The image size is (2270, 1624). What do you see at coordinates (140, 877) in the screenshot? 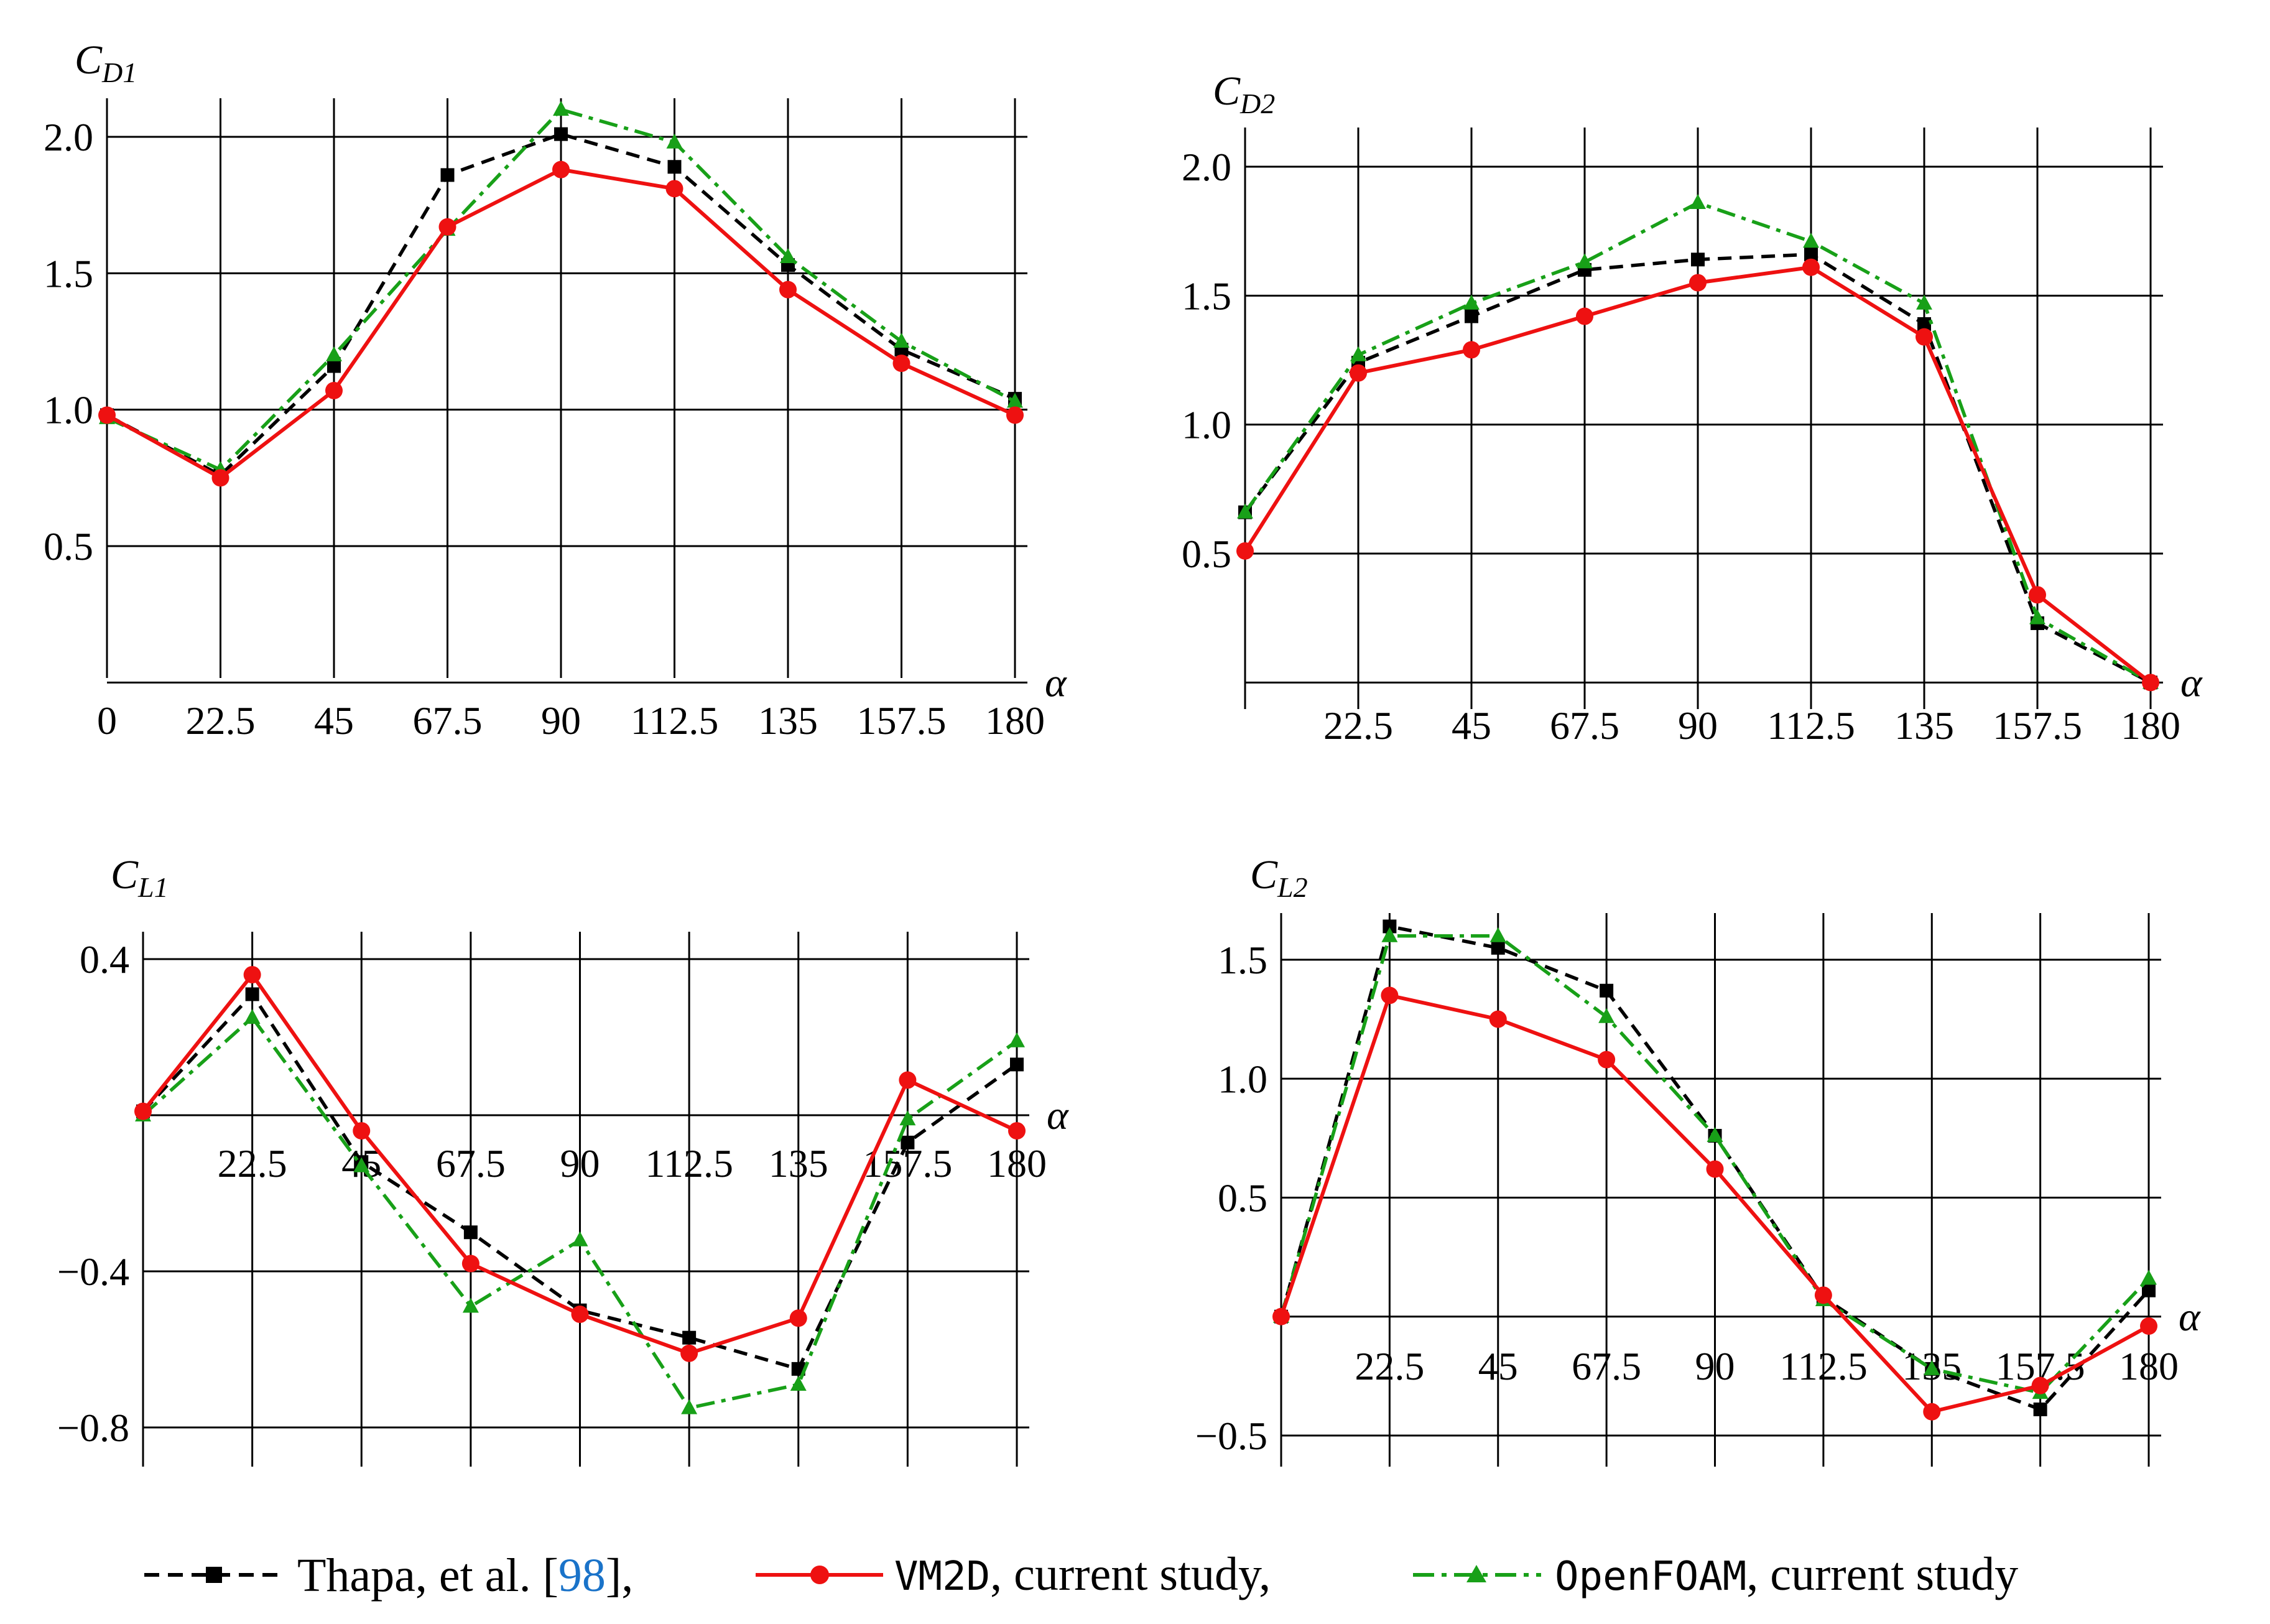
I see `y-axis-label: CL1` at bounding box center [140, 877].